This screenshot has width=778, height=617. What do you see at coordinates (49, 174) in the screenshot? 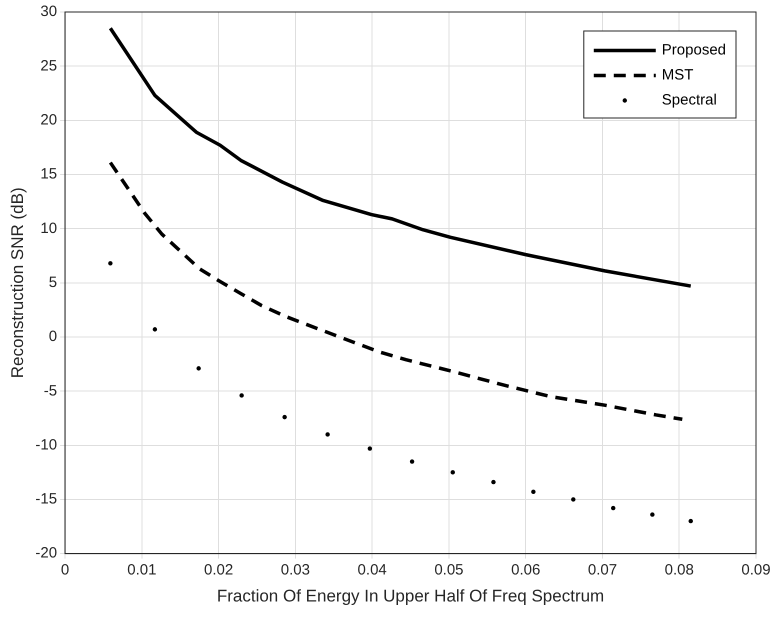
I see `y-tick-label: 15` at bounding box center [49, 174].